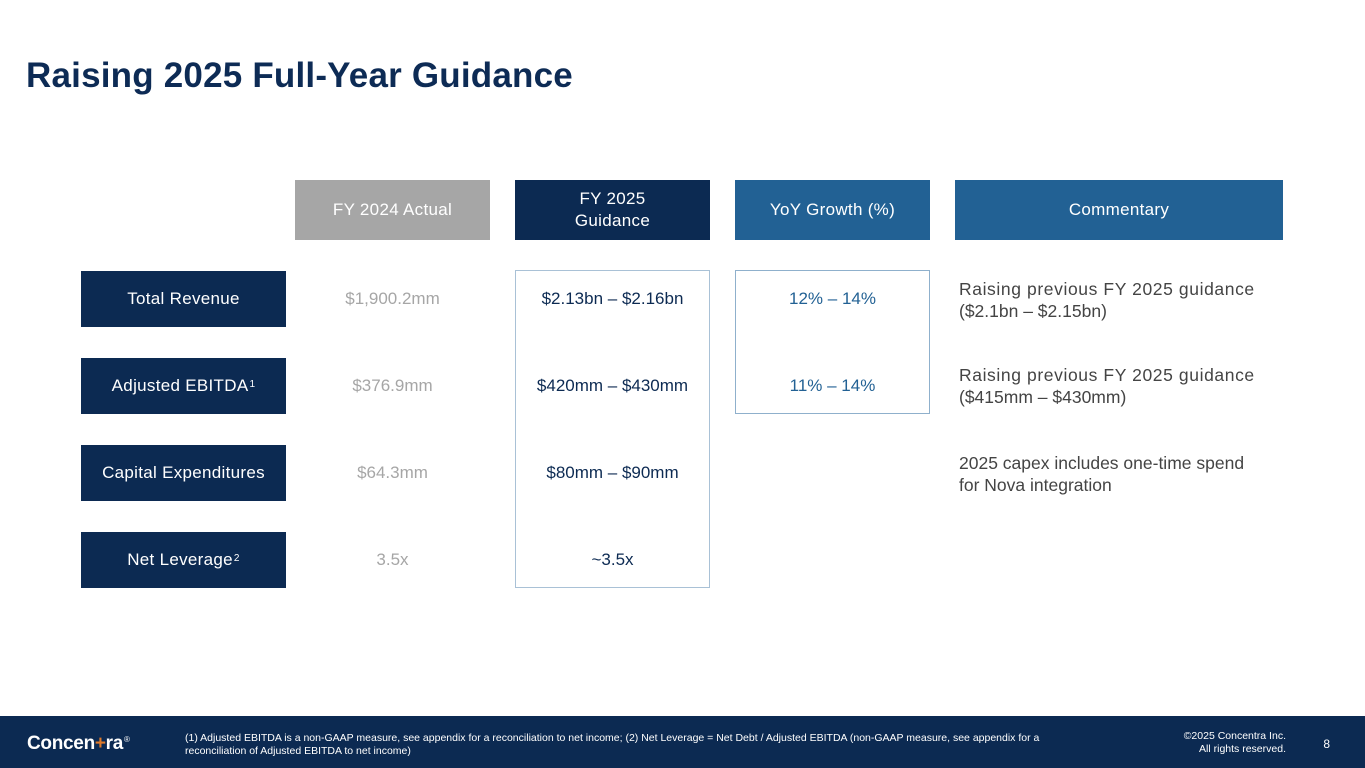 This screenshot has height=768, width=1365. I want to click on row-label-capital-expenditures: Capital Expenditures, so click(183, 473).